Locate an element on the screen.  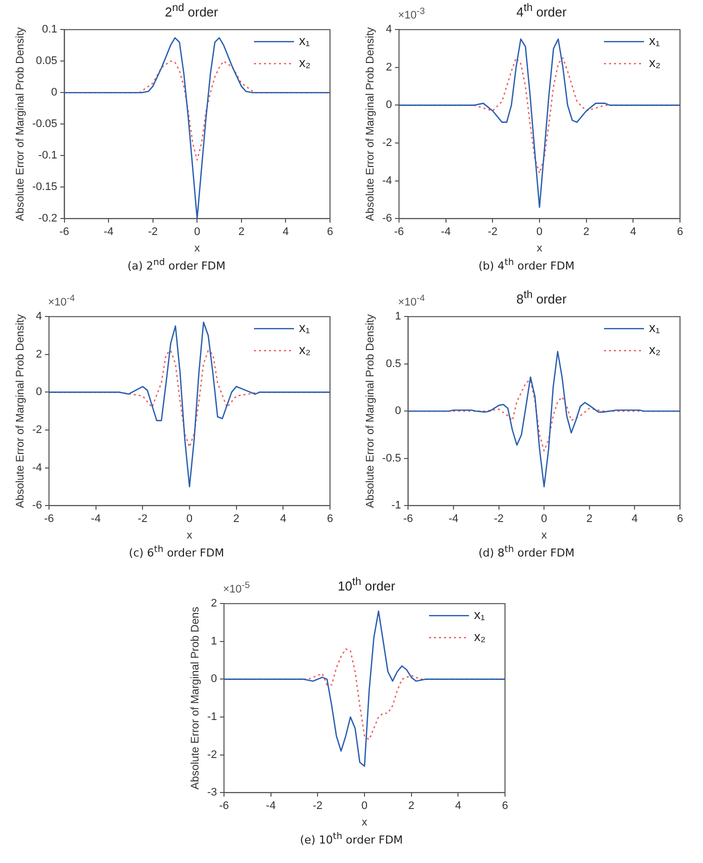
y-axis-title: Absolute Error of Marginal Prob Dens is located at coordinates (195, 698).